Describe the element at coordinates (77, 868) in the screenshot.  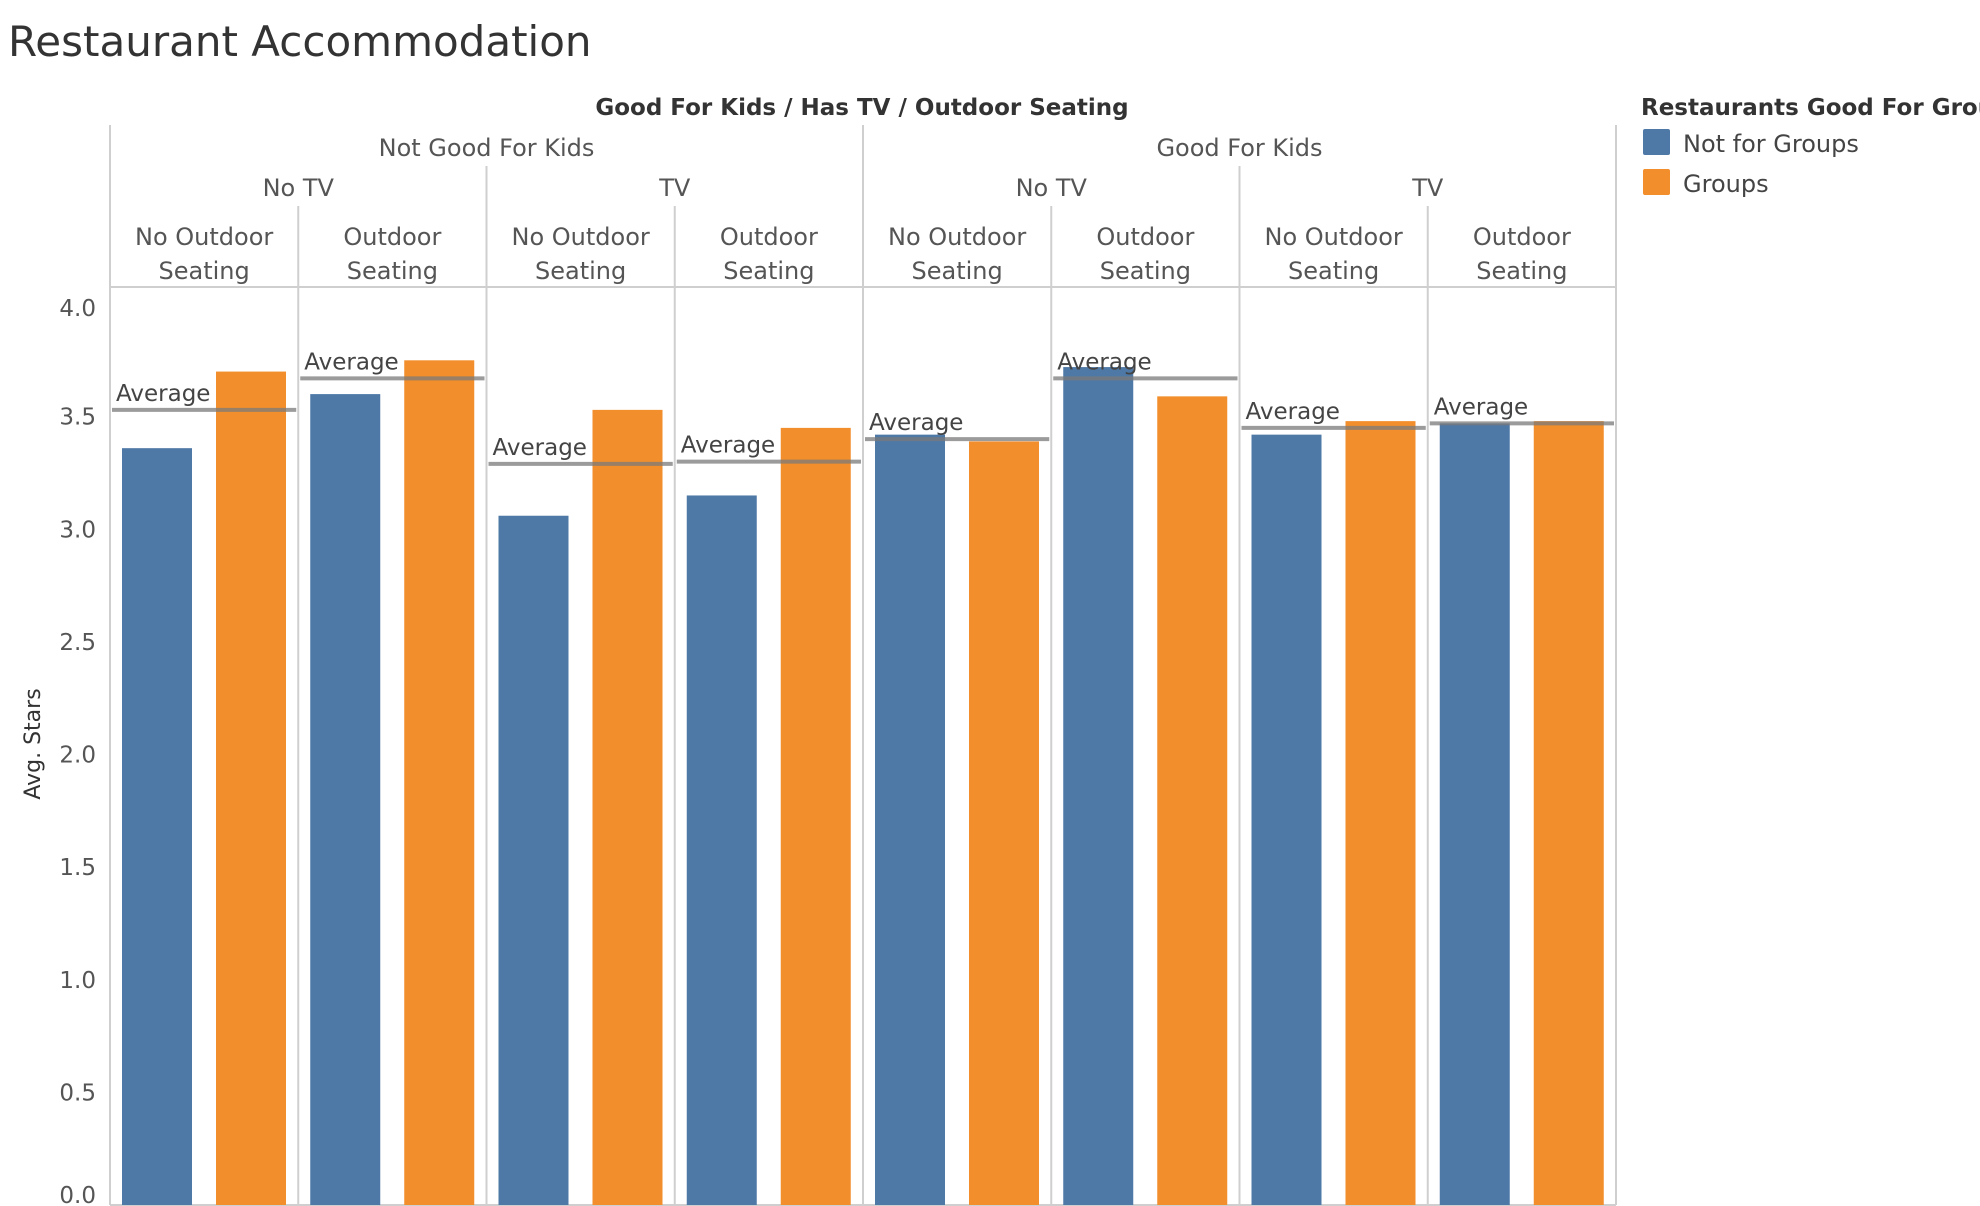
I see `y-tick-label: 1.5` at that location.